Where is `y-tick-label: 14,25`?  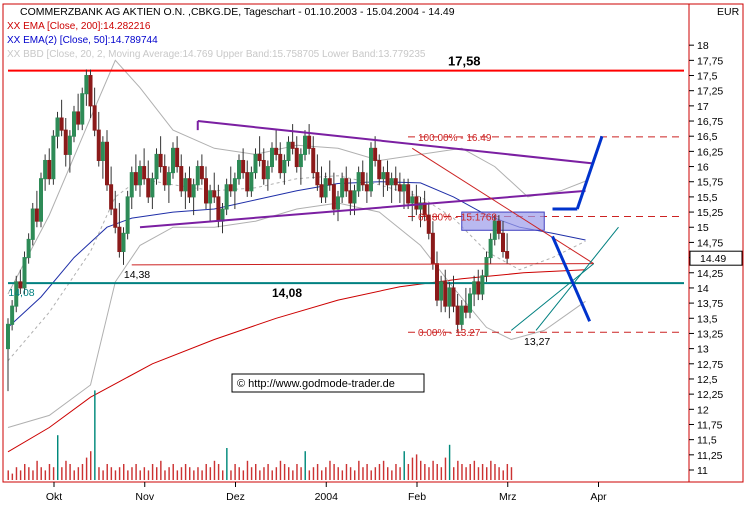
y-tick-label: 14,25 is located at coordinates (710, 274).